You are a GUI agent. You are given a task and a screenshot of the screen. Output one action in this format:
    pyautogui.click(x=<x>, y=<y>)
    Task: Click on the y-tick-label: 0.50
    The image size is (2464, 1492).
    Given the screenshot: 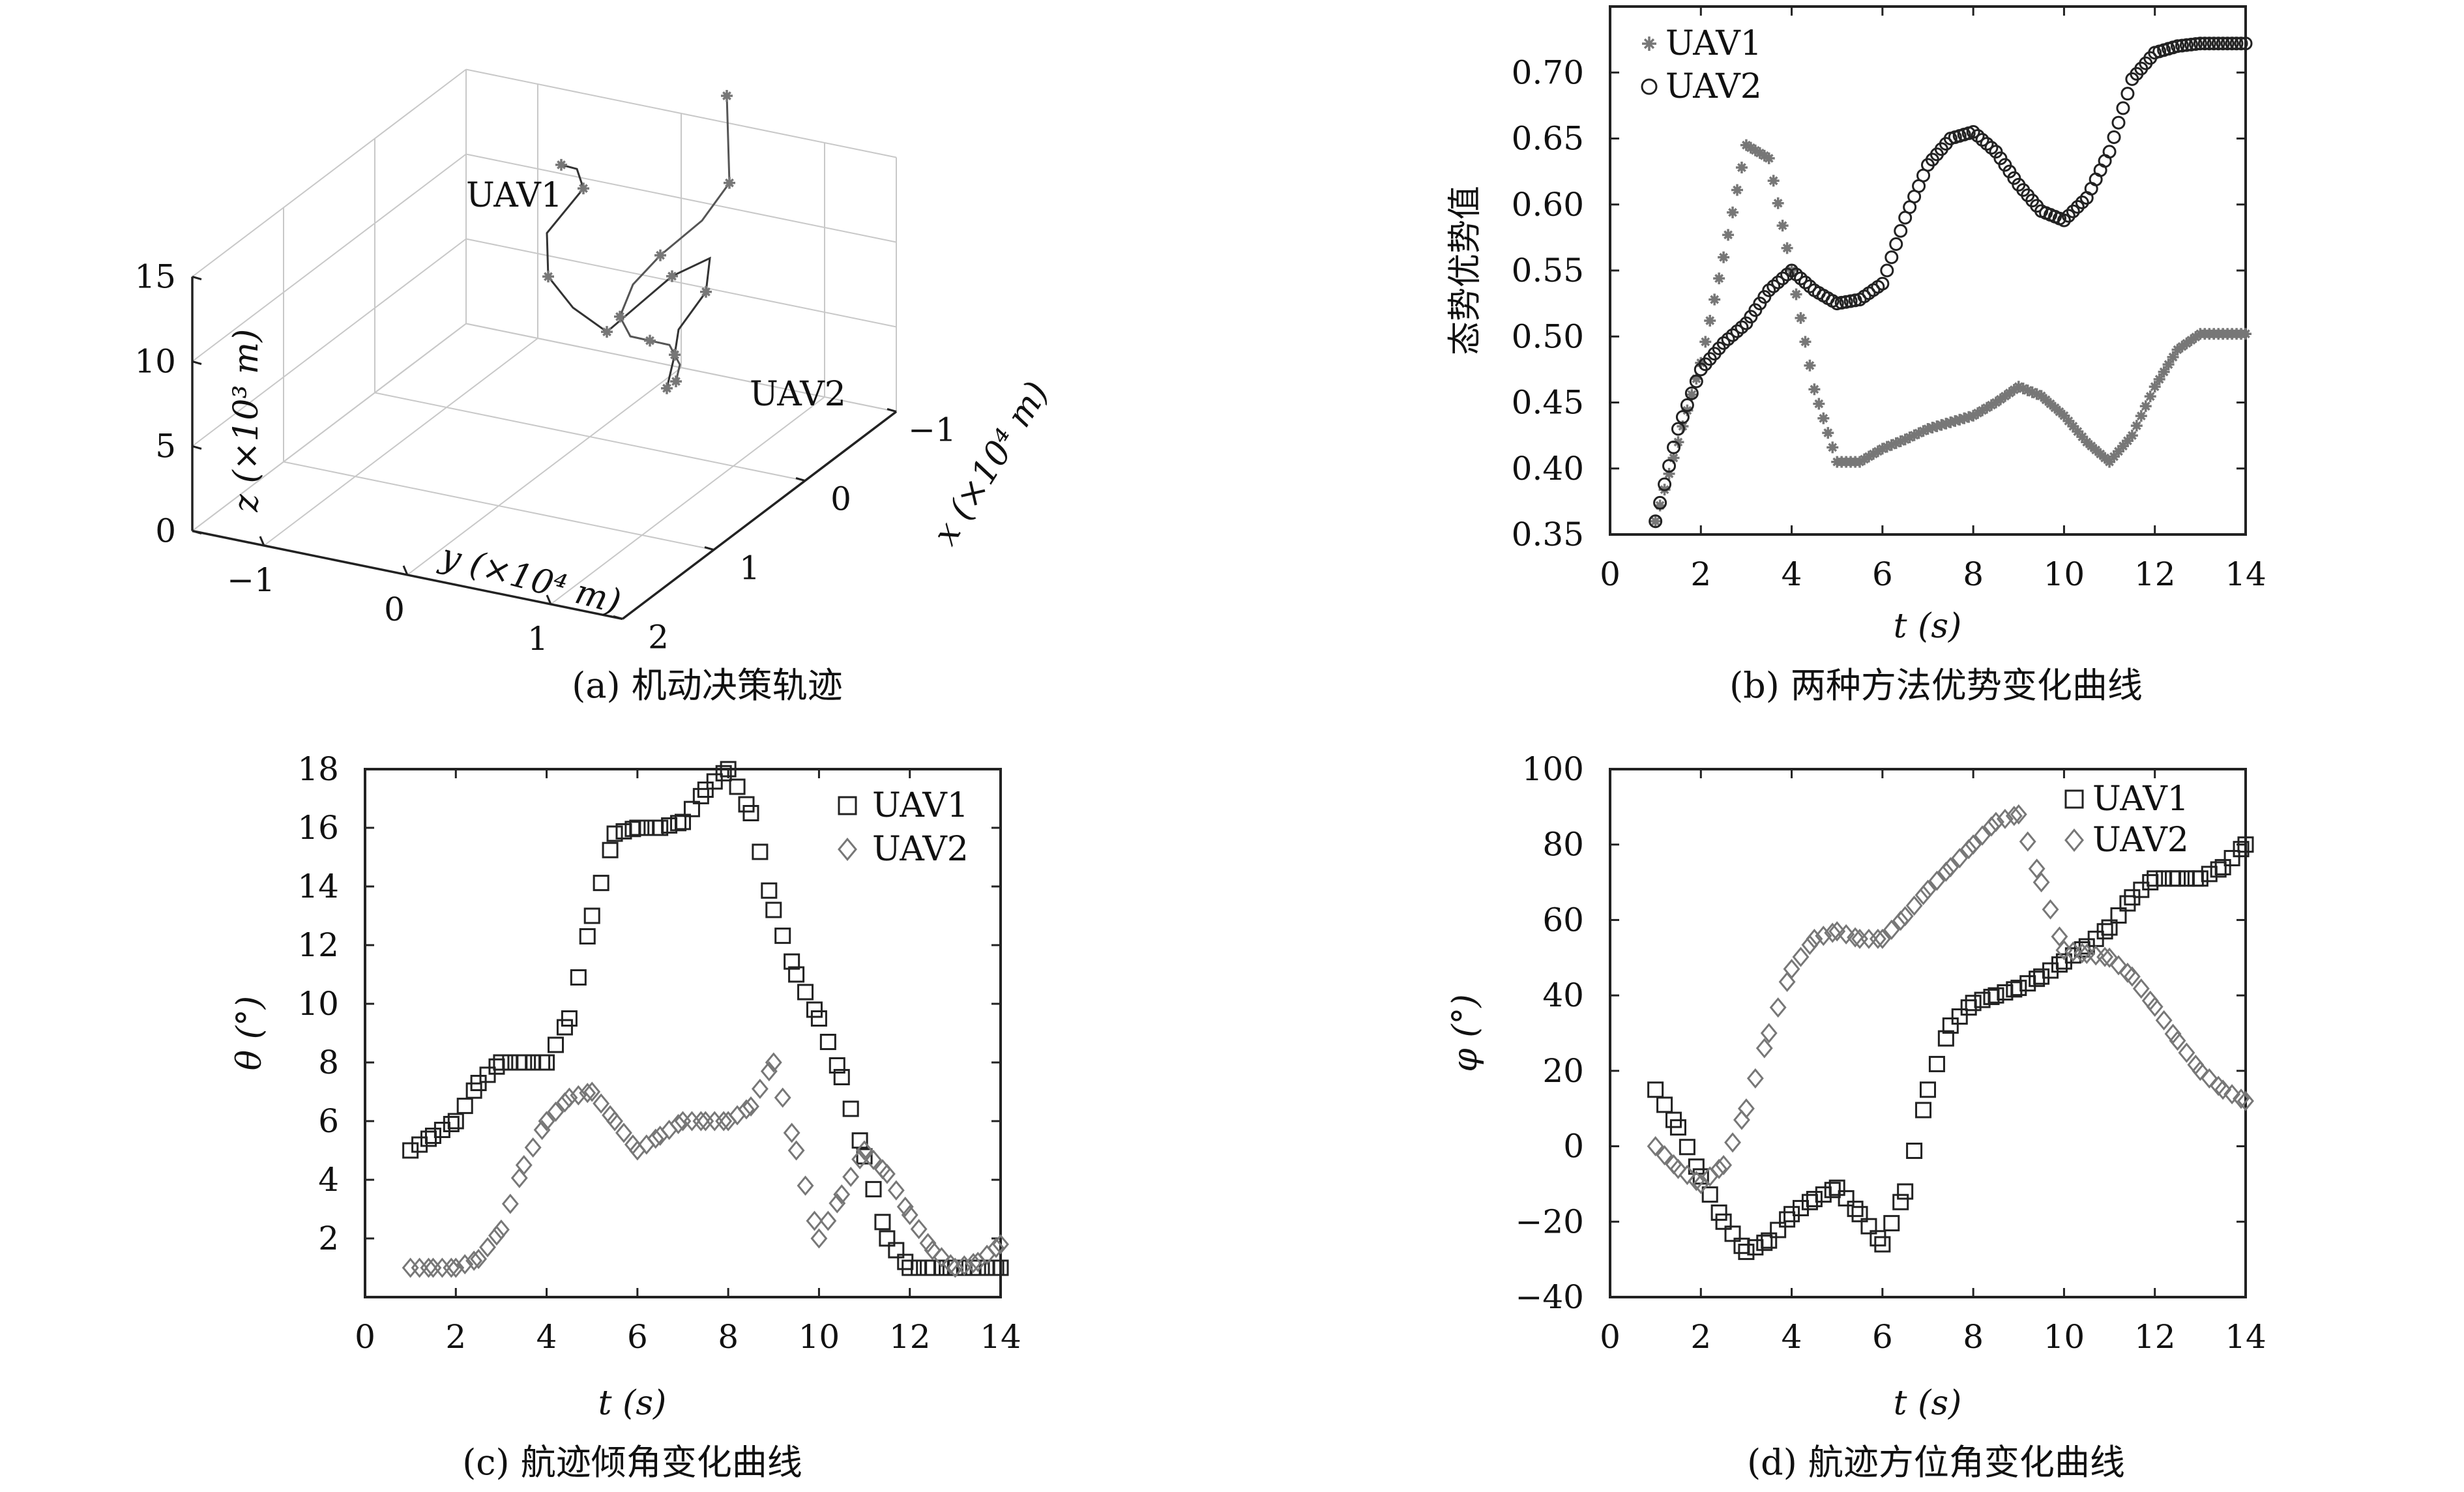 What is the action you would take?
    pyautogui.click(x=1548, y=336)
    